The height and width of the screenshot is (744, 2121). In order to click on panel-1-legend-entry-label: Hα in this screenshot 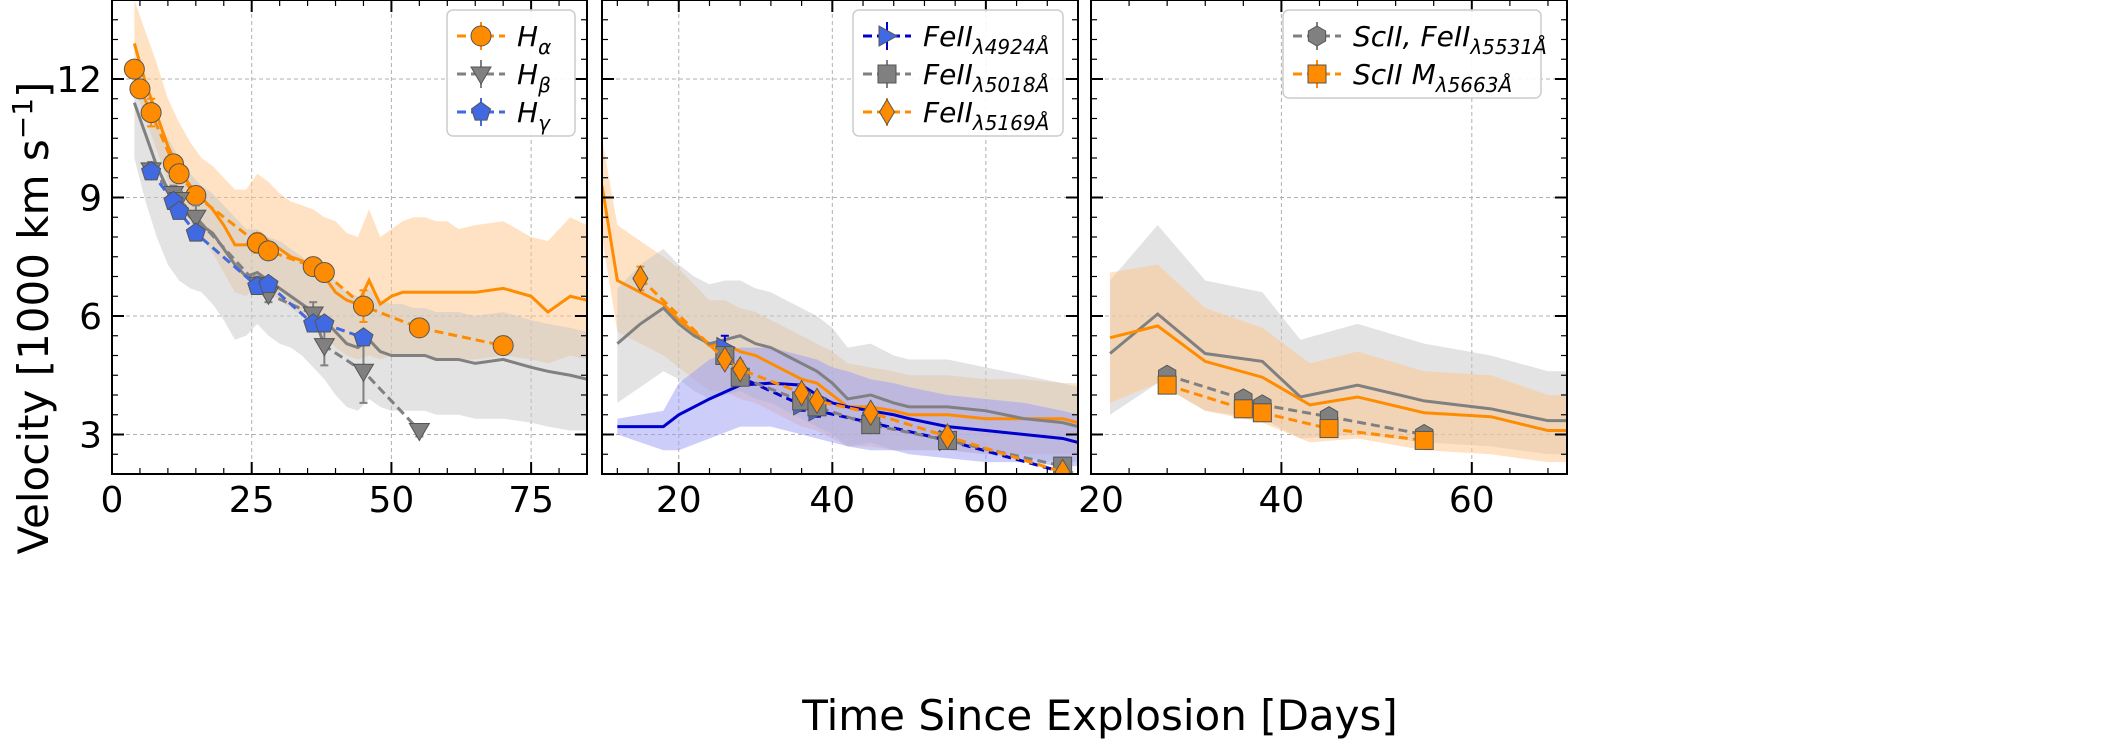, I will do `click(534, 39)`.